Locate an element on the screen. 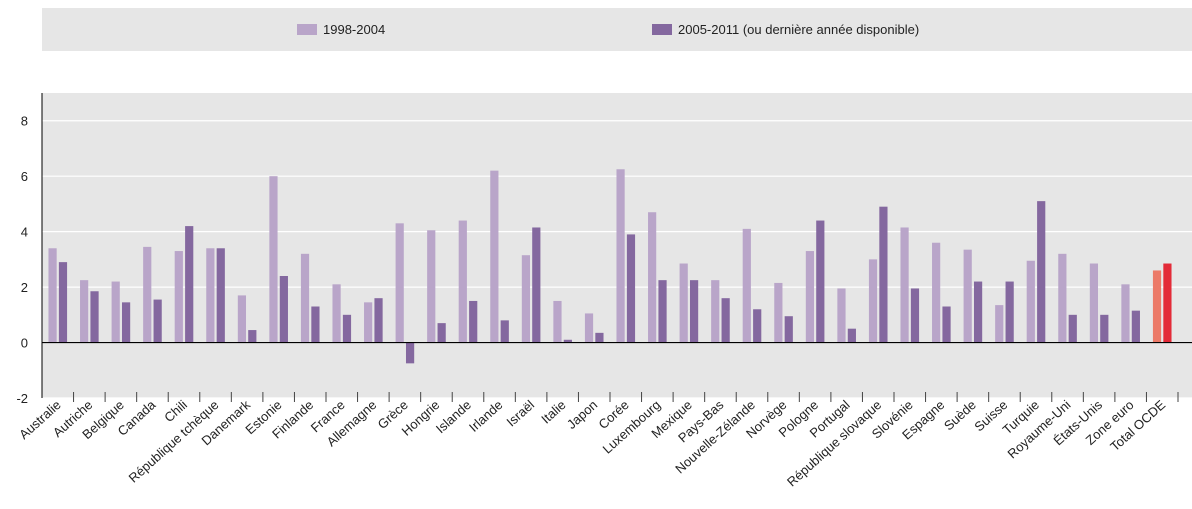 The width and height of the screenshot is (1192, 509). x-tick-label: Irlande is located at coordinates (486, 416).